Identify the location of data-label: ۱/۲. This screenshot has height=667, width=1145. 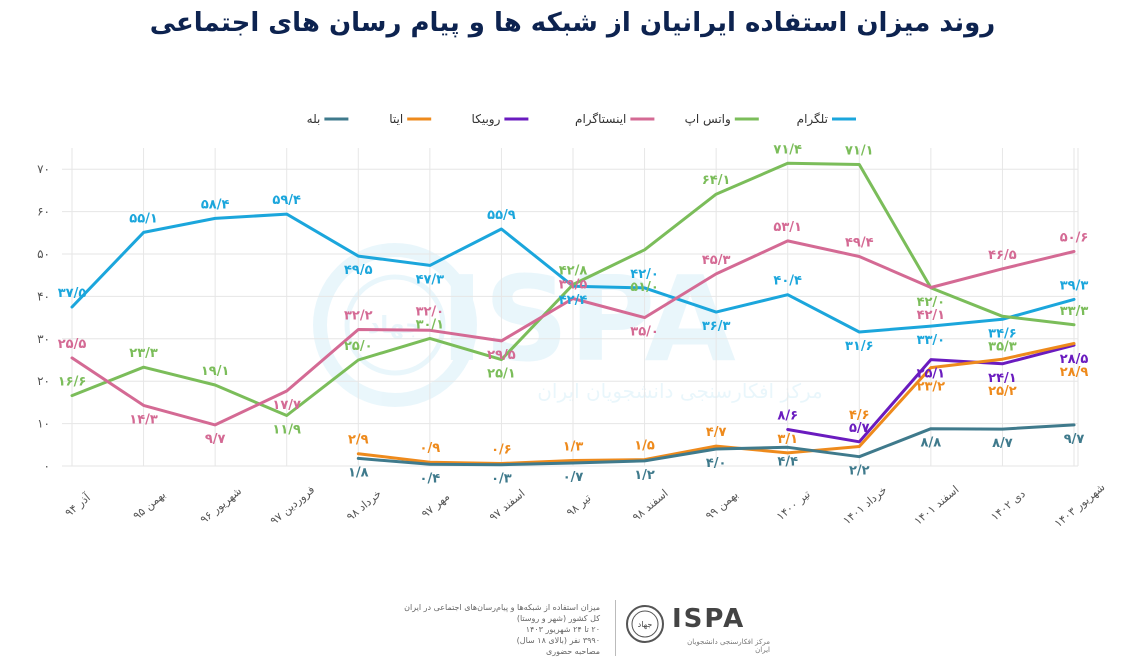
(644, 475).